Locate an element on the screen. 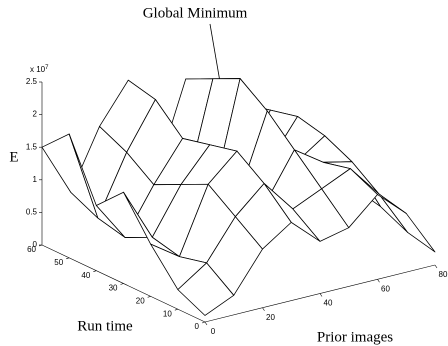  multiplier: x 107 is located at coordinates (39, 70).